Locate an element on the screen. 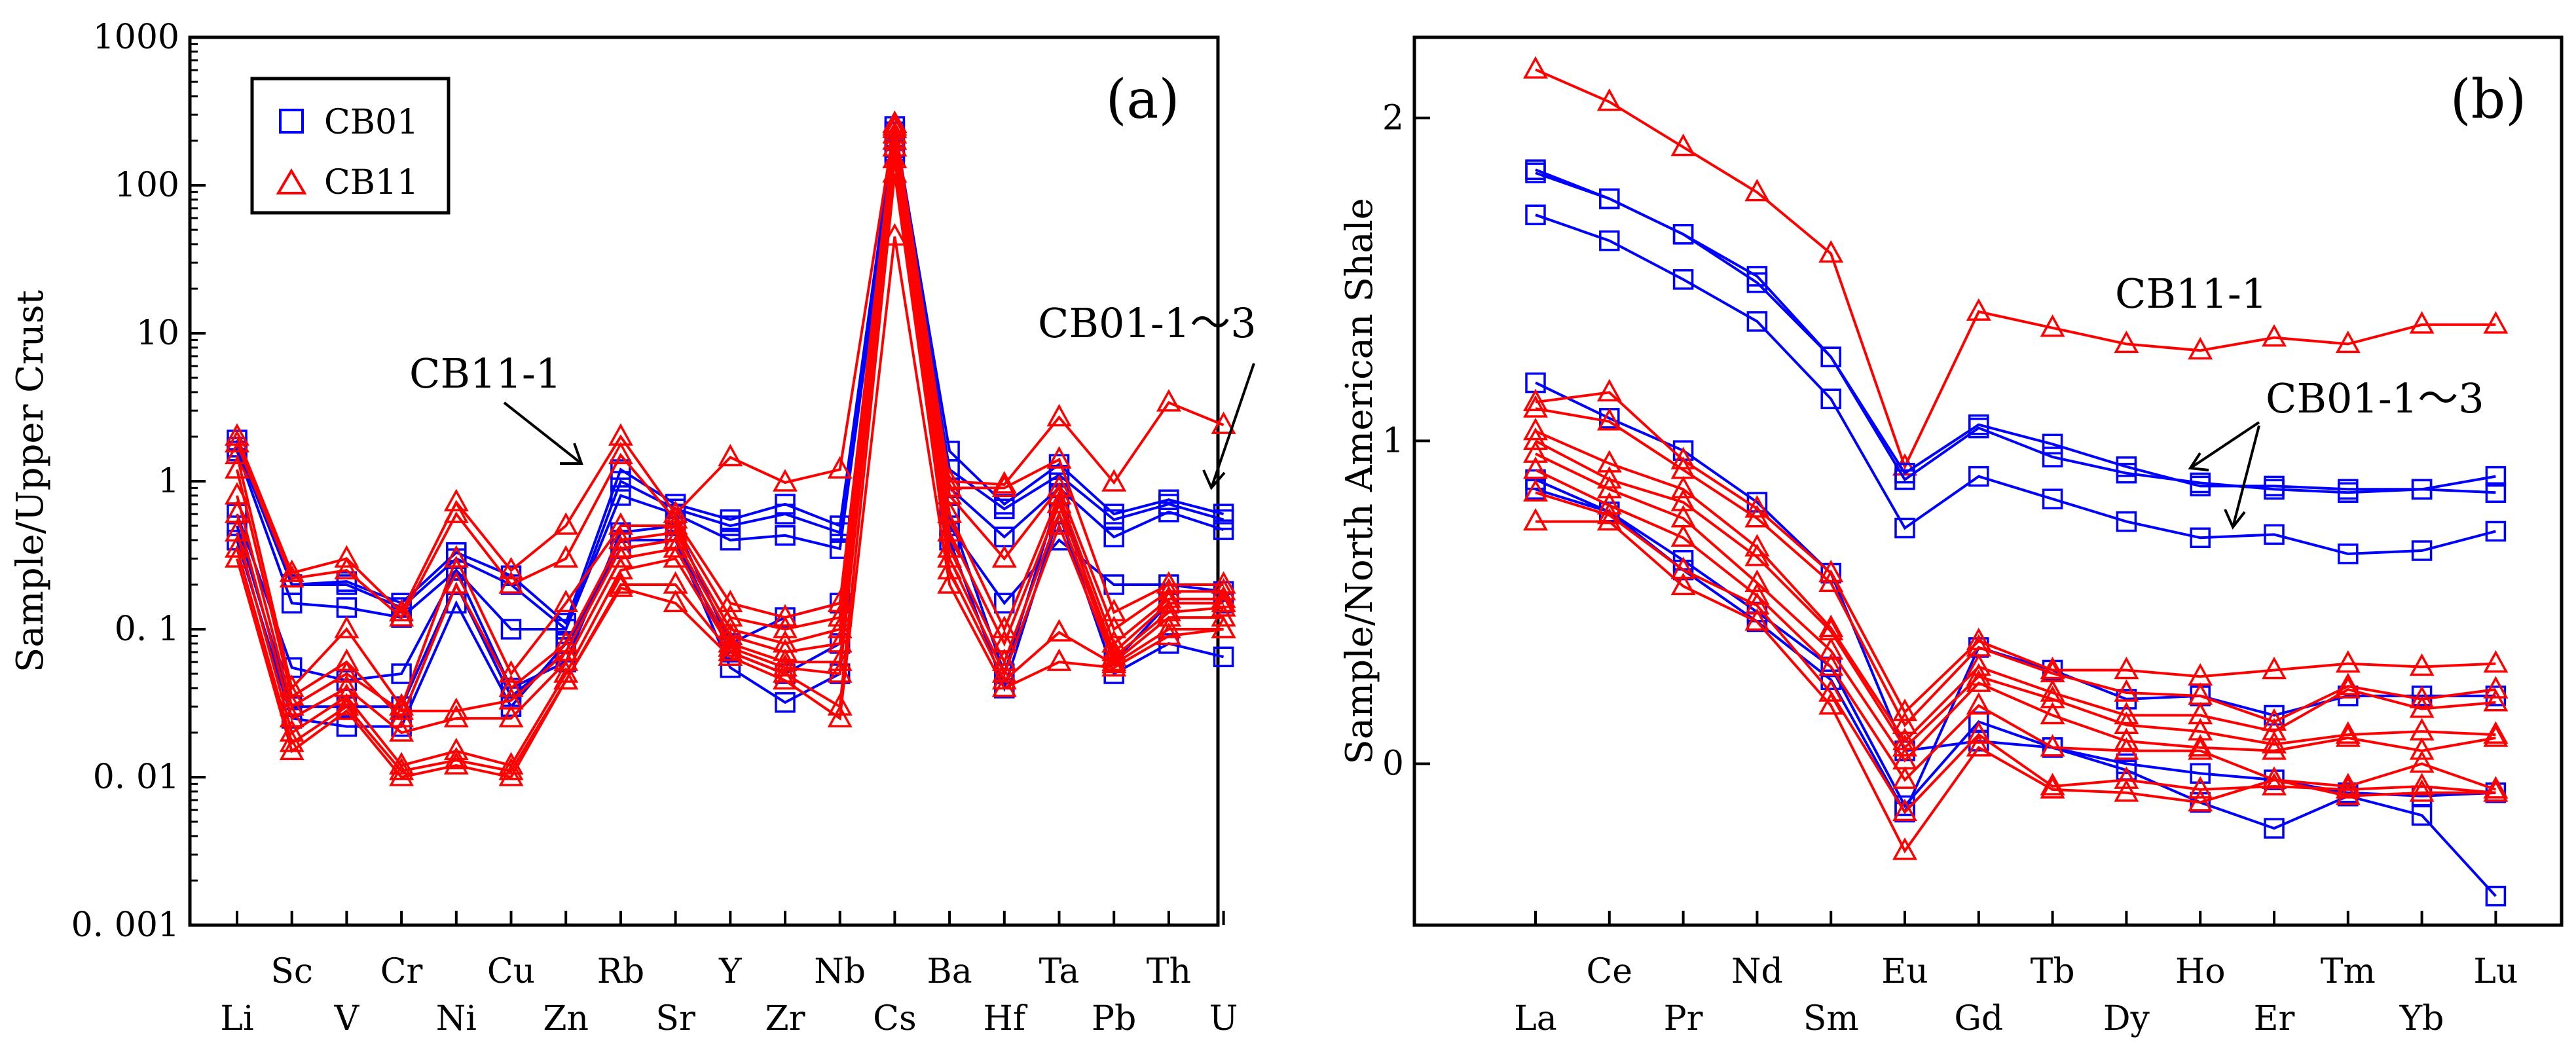 This screenshot has width=2576, height=1043. xtick-label-a-U: U is located at coordinates (1223, 1018).